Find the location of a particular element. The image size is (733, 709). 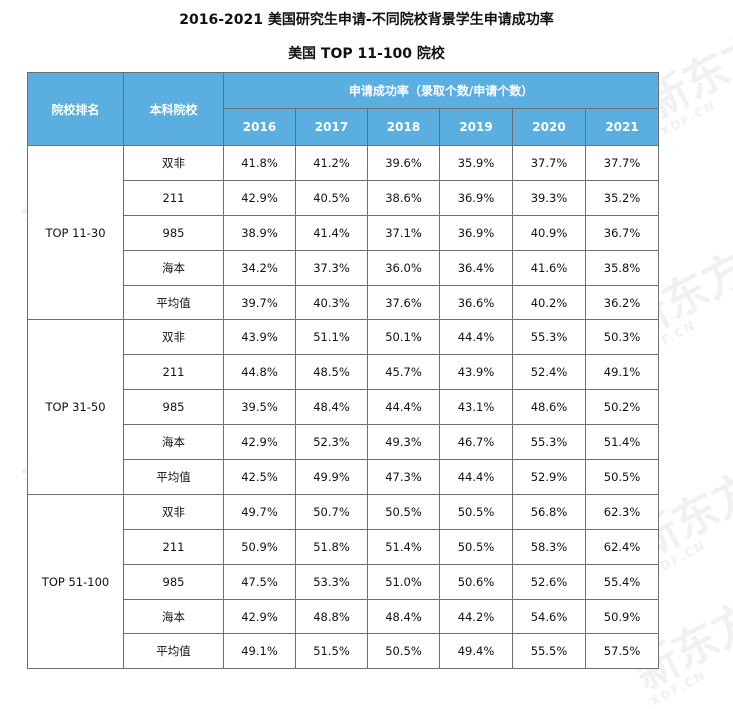

rate-cell: 36.6% is located at coordinates (476, 302).